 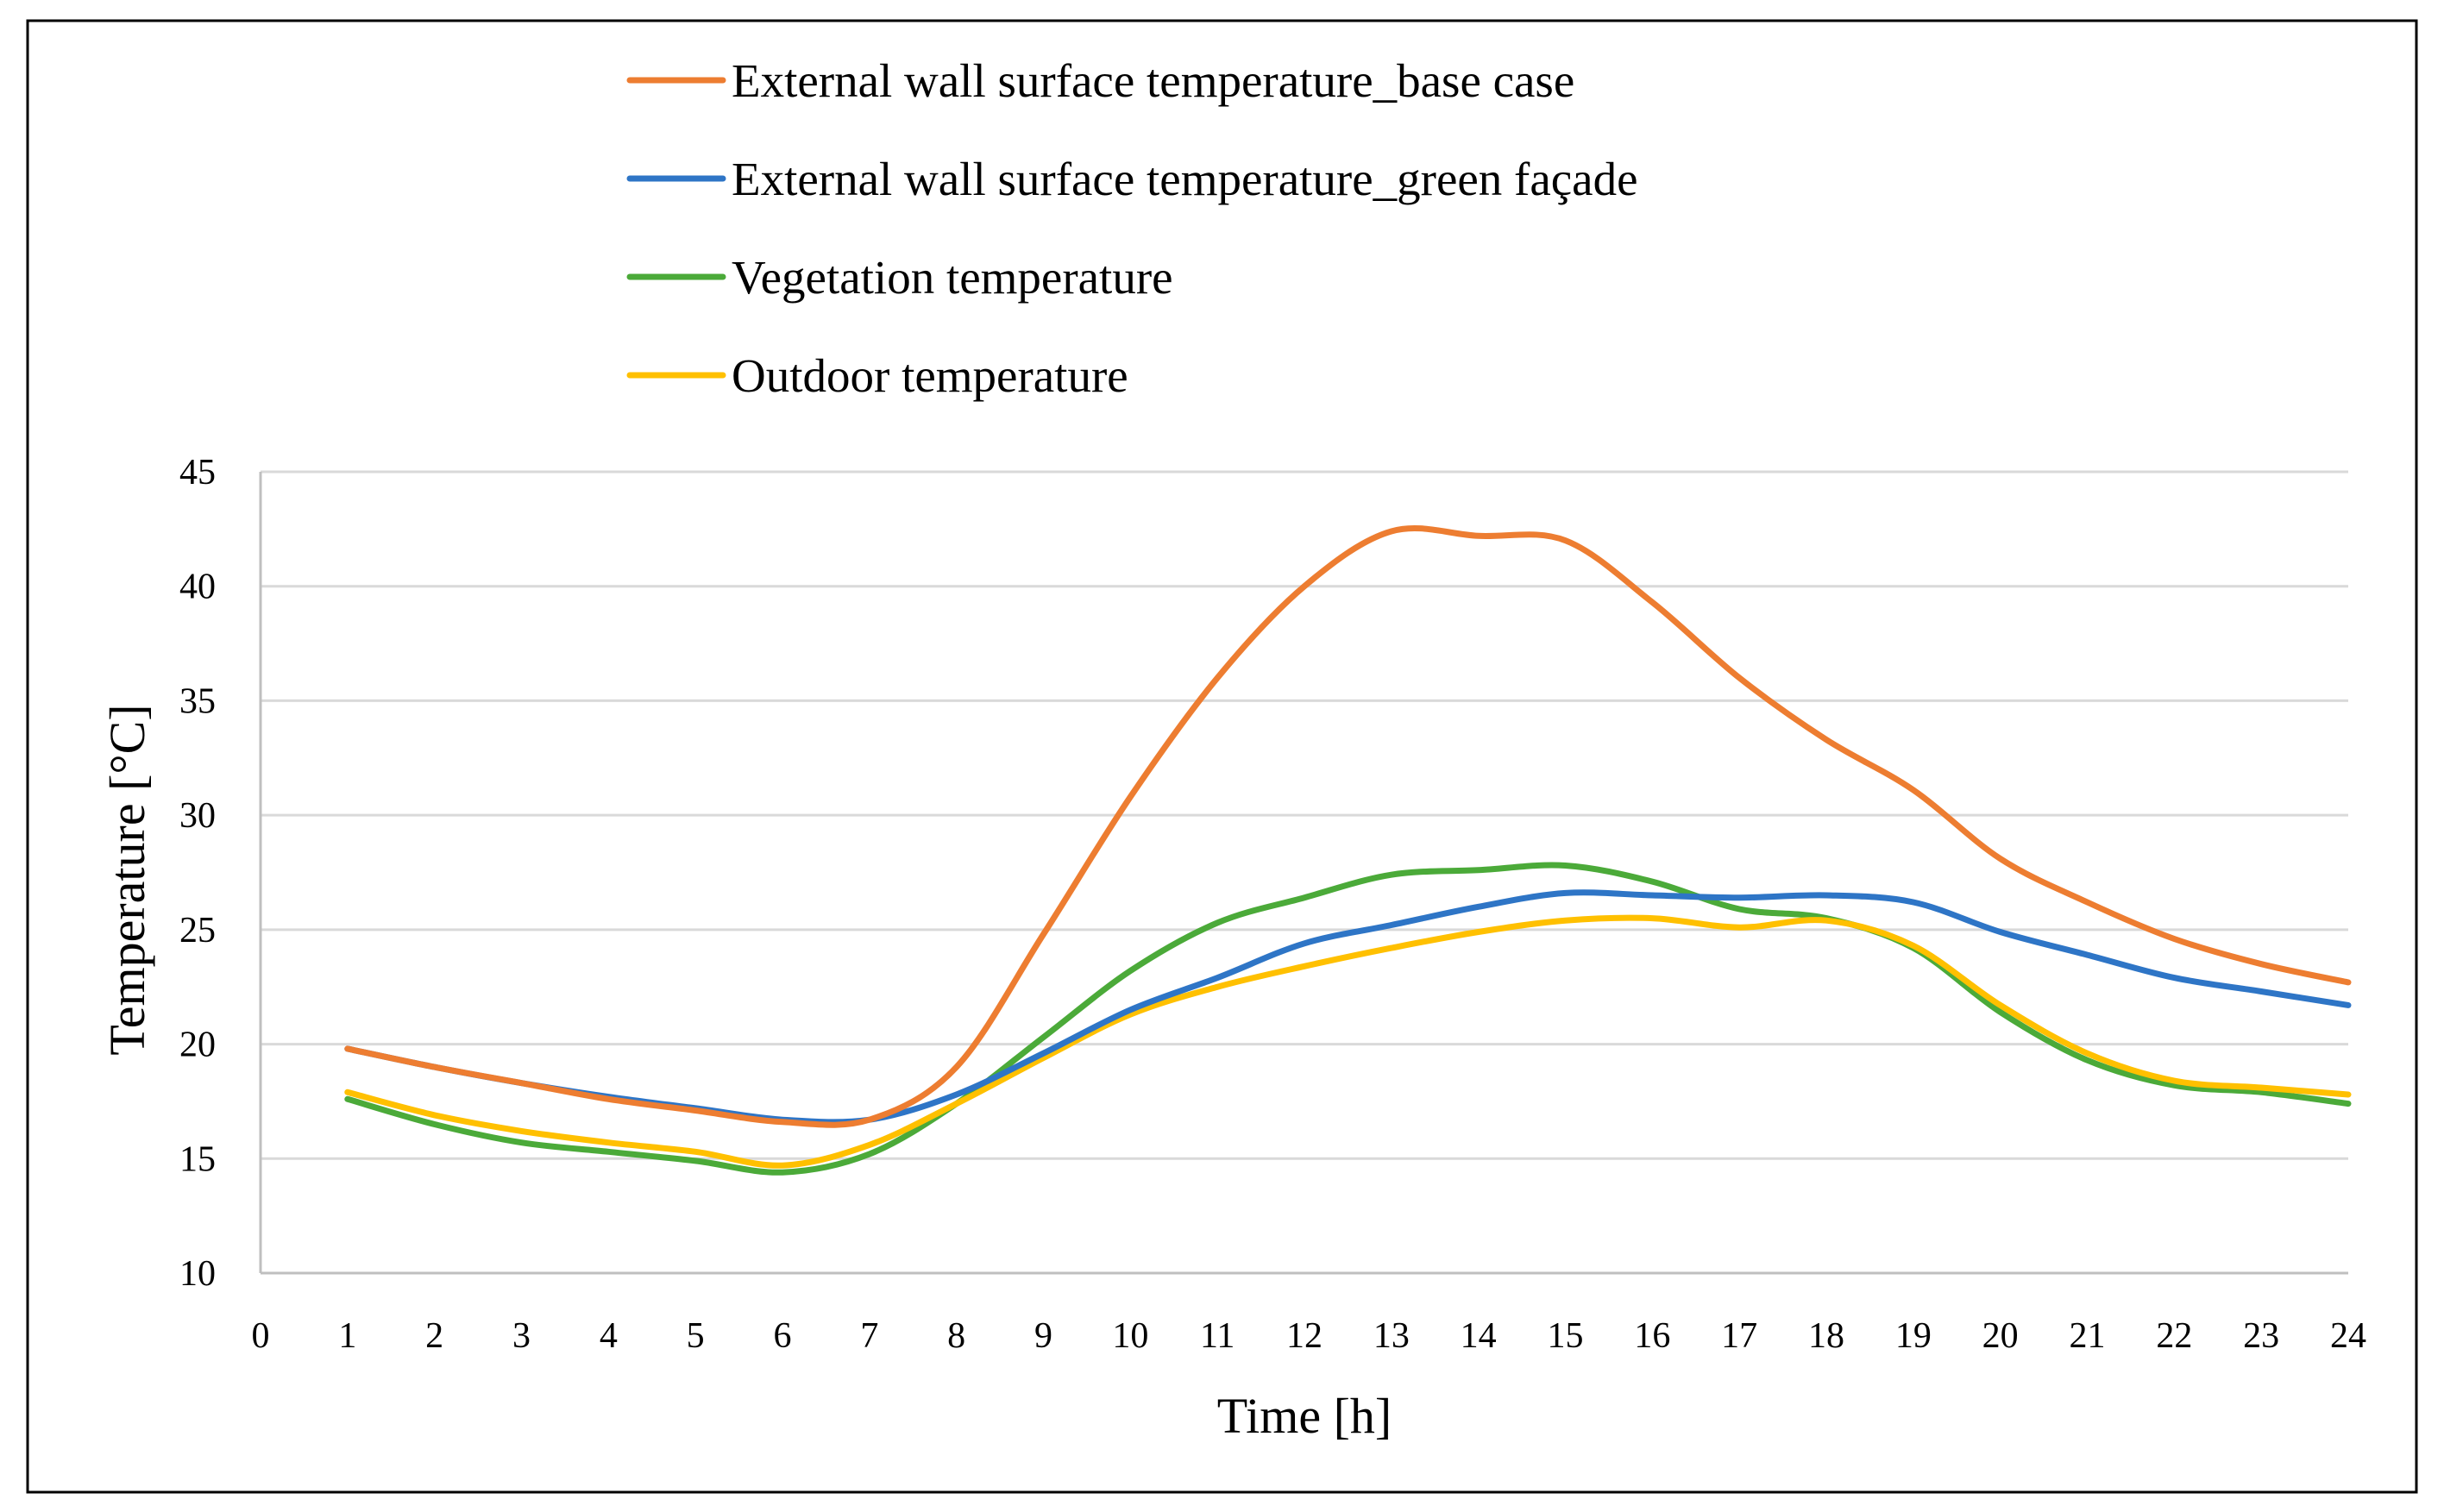 I want to click on x-tick-label: 10, so click(x=1130, y=1336).